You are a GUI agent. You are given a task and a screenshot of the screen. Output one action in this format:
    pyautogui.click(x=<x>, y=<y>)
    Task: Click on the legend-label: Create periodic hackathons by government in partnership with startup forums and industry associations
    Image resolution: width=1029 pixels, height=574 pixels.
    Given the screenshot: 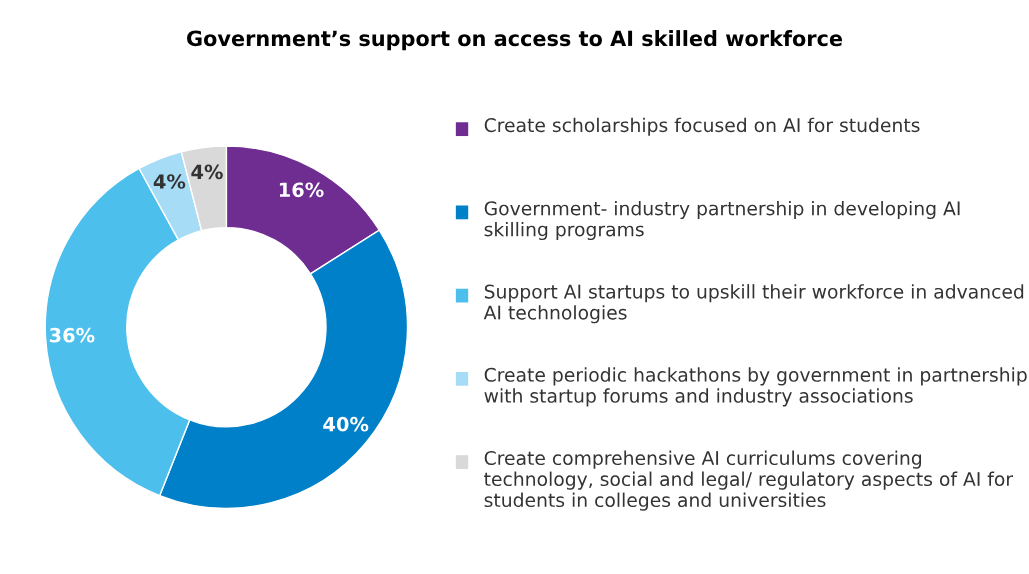 What is the action you would take?
    pyautogui.click(x=755, y=387)
    